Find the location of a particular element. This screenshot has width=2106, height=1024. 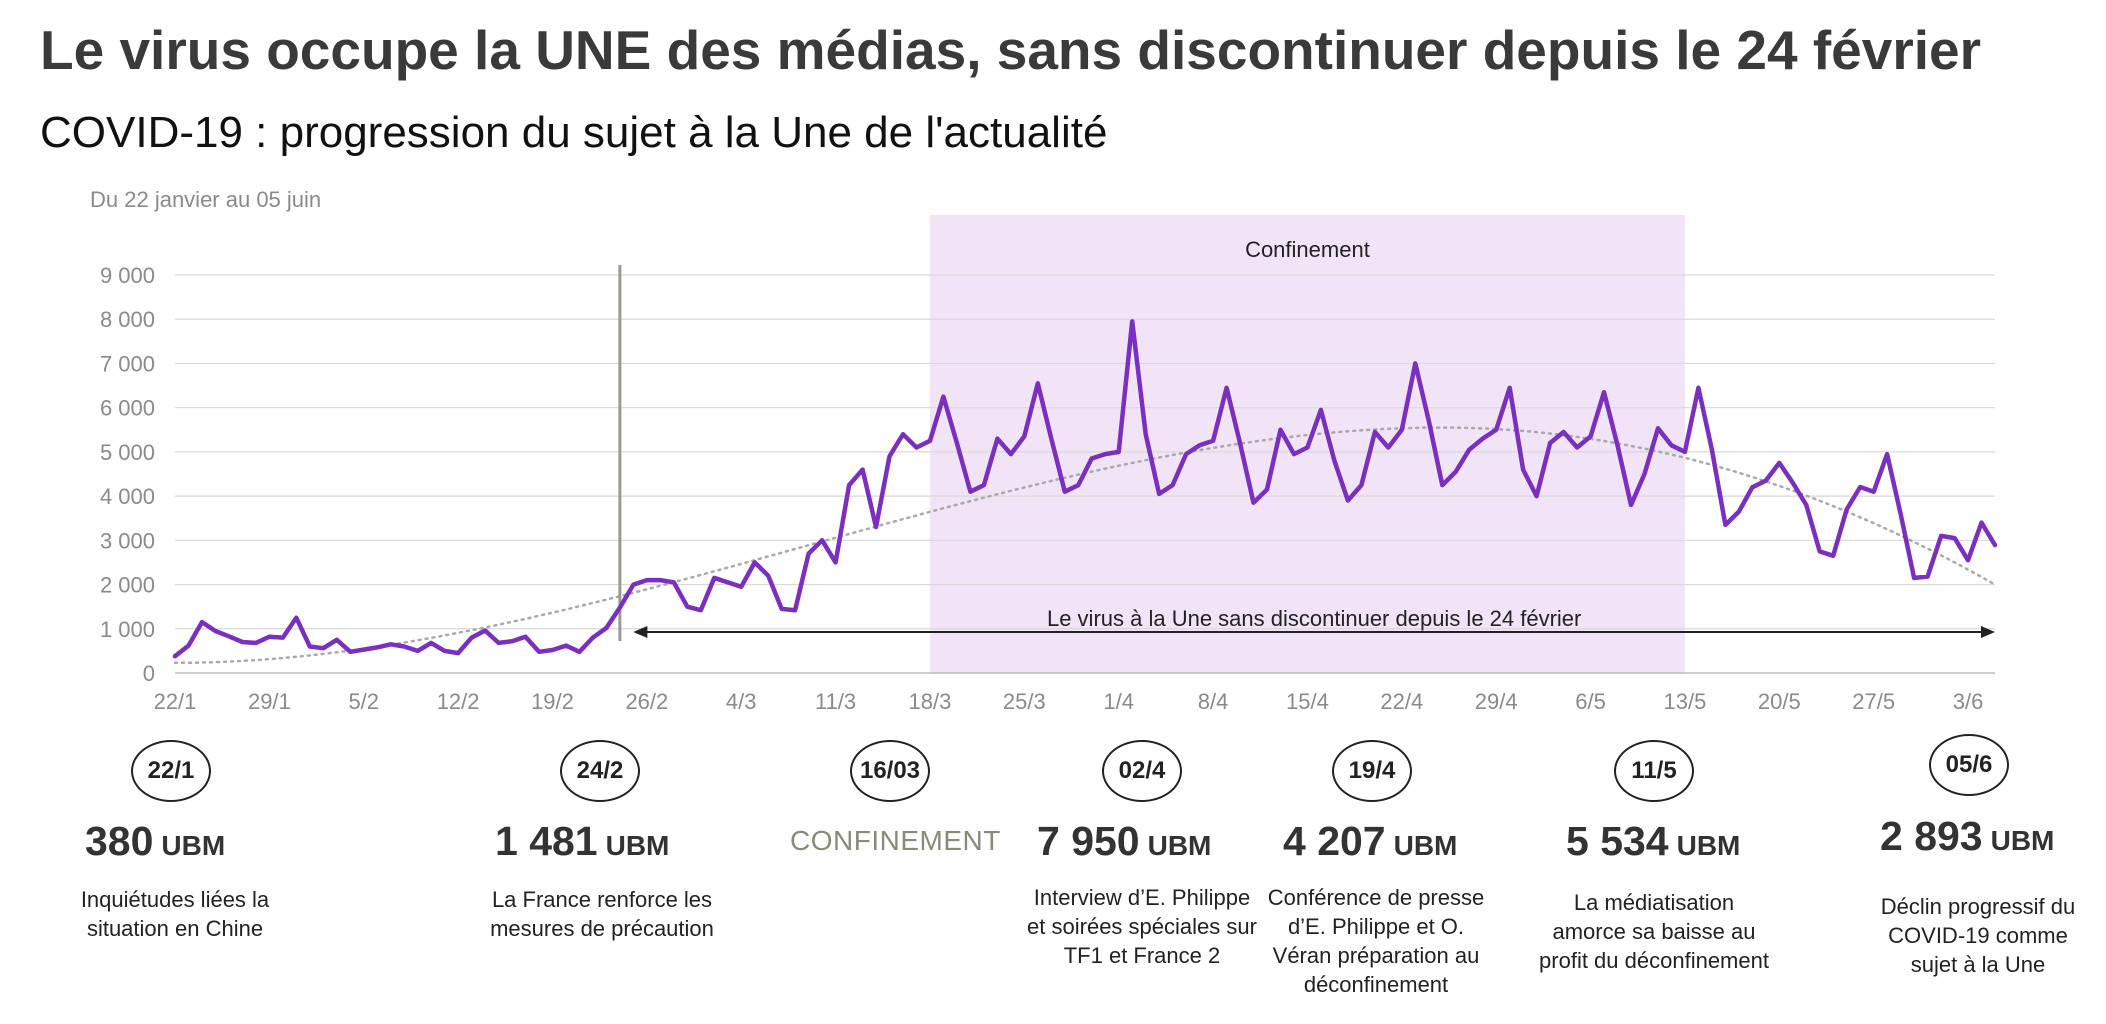

x-tick-label: 19/2 is located at coordinates (552, 701).